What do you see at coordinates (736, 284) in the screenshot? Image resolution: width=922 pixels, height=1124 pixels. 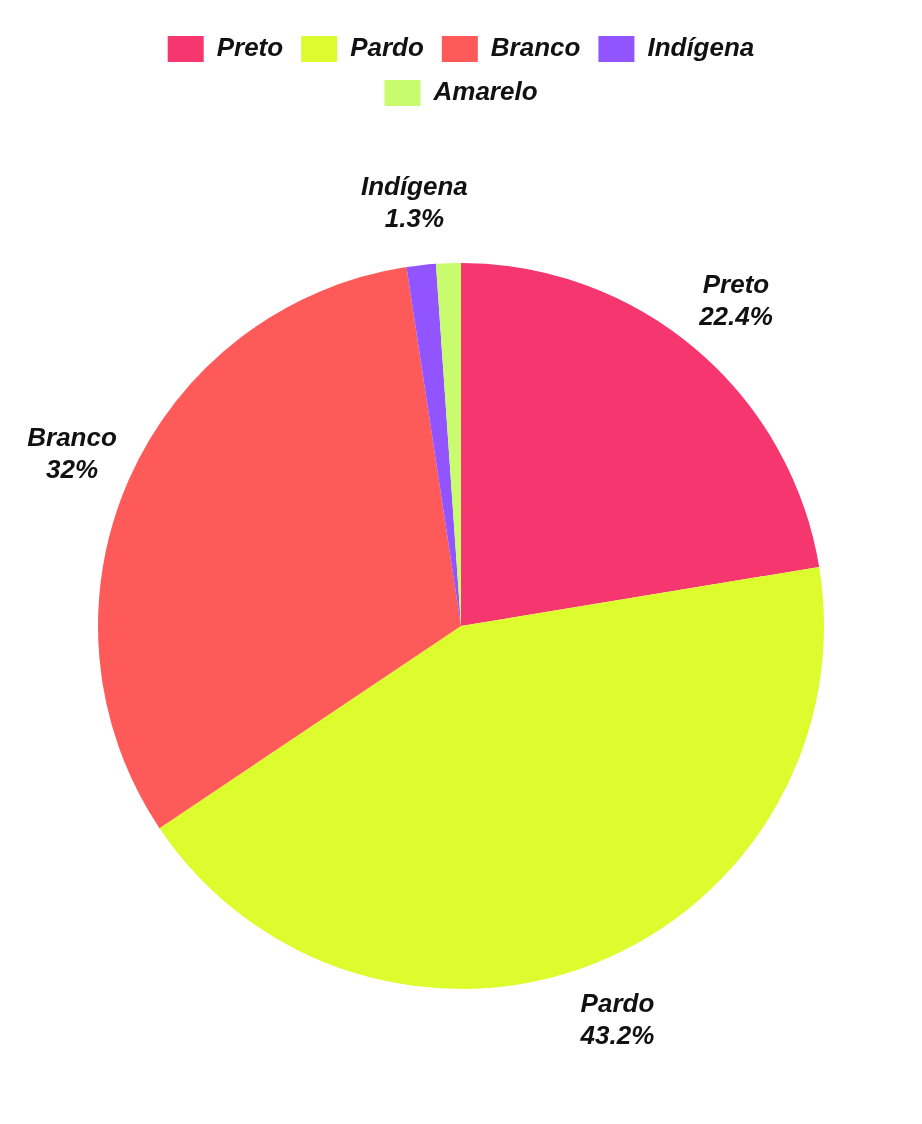 I see `slice-label: Preto` at bounding box center [736, 284].